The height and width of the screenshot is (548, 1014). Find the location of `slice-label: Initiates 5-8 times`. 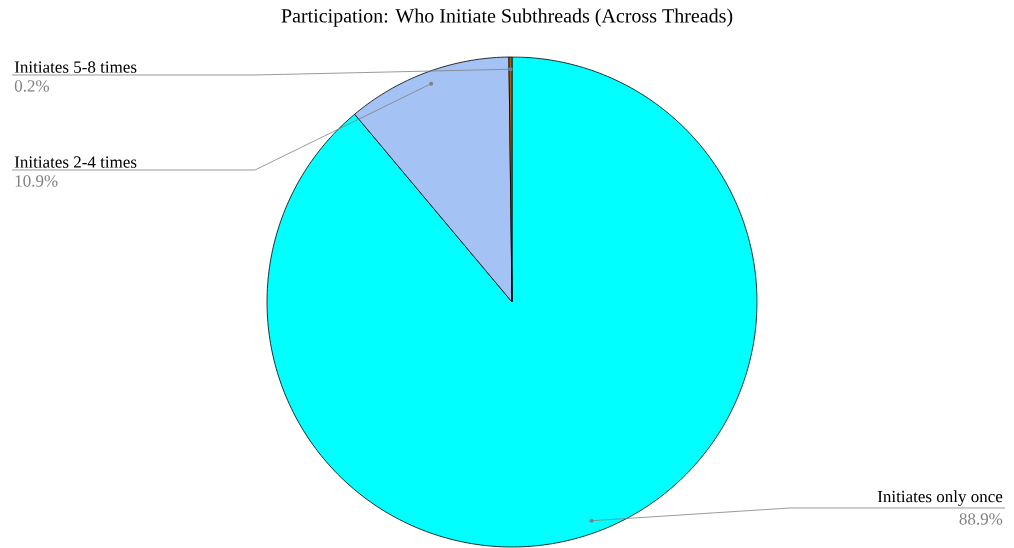

slice-label: Initiates 5-8 times is located at coordinates (75, 67).